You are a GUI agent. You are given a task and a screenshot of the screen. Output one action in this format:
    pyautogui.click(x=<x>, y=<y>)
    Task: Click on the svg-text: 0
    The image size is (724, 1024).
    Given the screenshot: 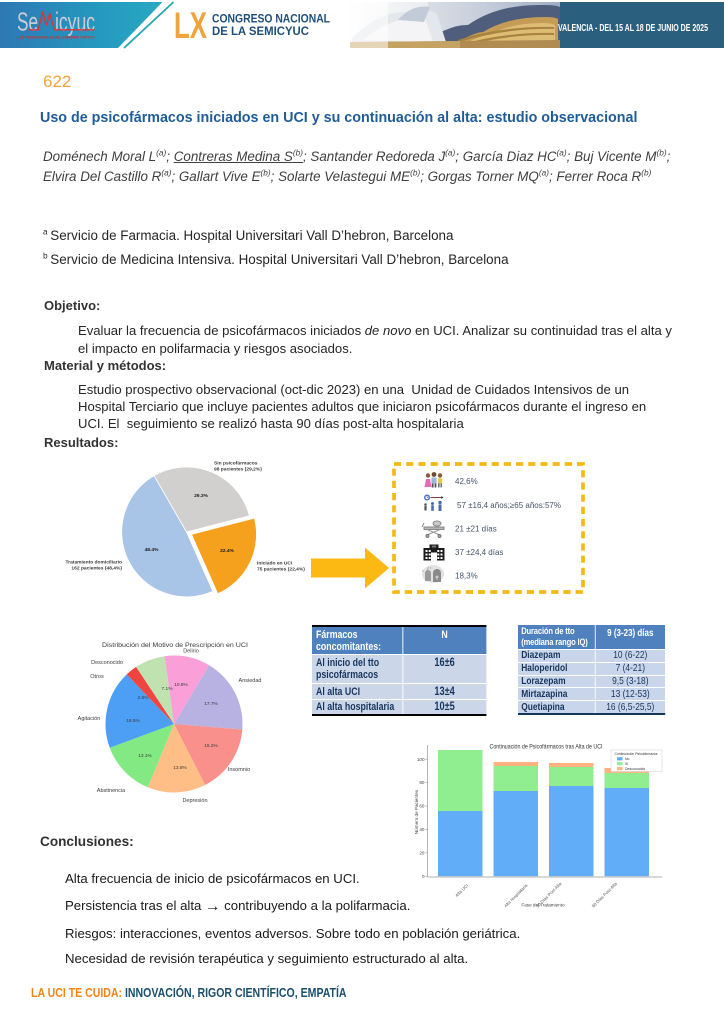 What is the action you would take?
    pyautogui.click(x=423, y=876)
    